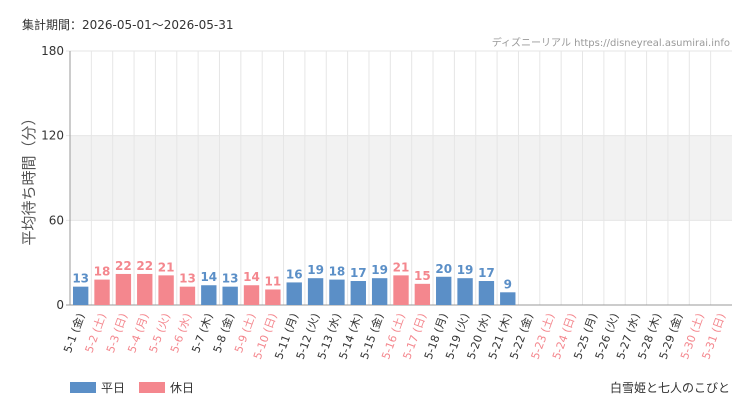 The width and height of the screenshot is (750, 410). I want to click on y-tick-label: 120, so click(52, 136).